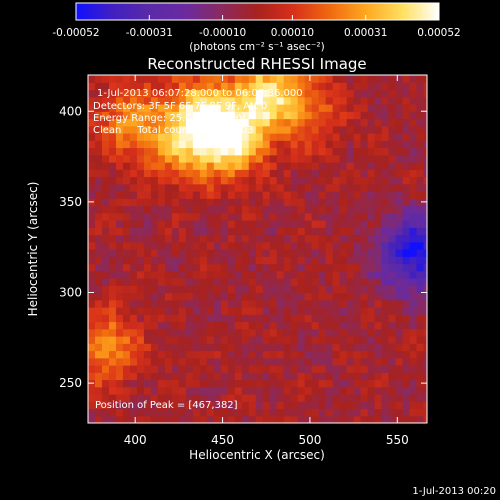 The image size is (500, 500). I want to click on colorbar-units: (photons cm⁻² s⁻¹ asec⁻²), so click(256, 47).